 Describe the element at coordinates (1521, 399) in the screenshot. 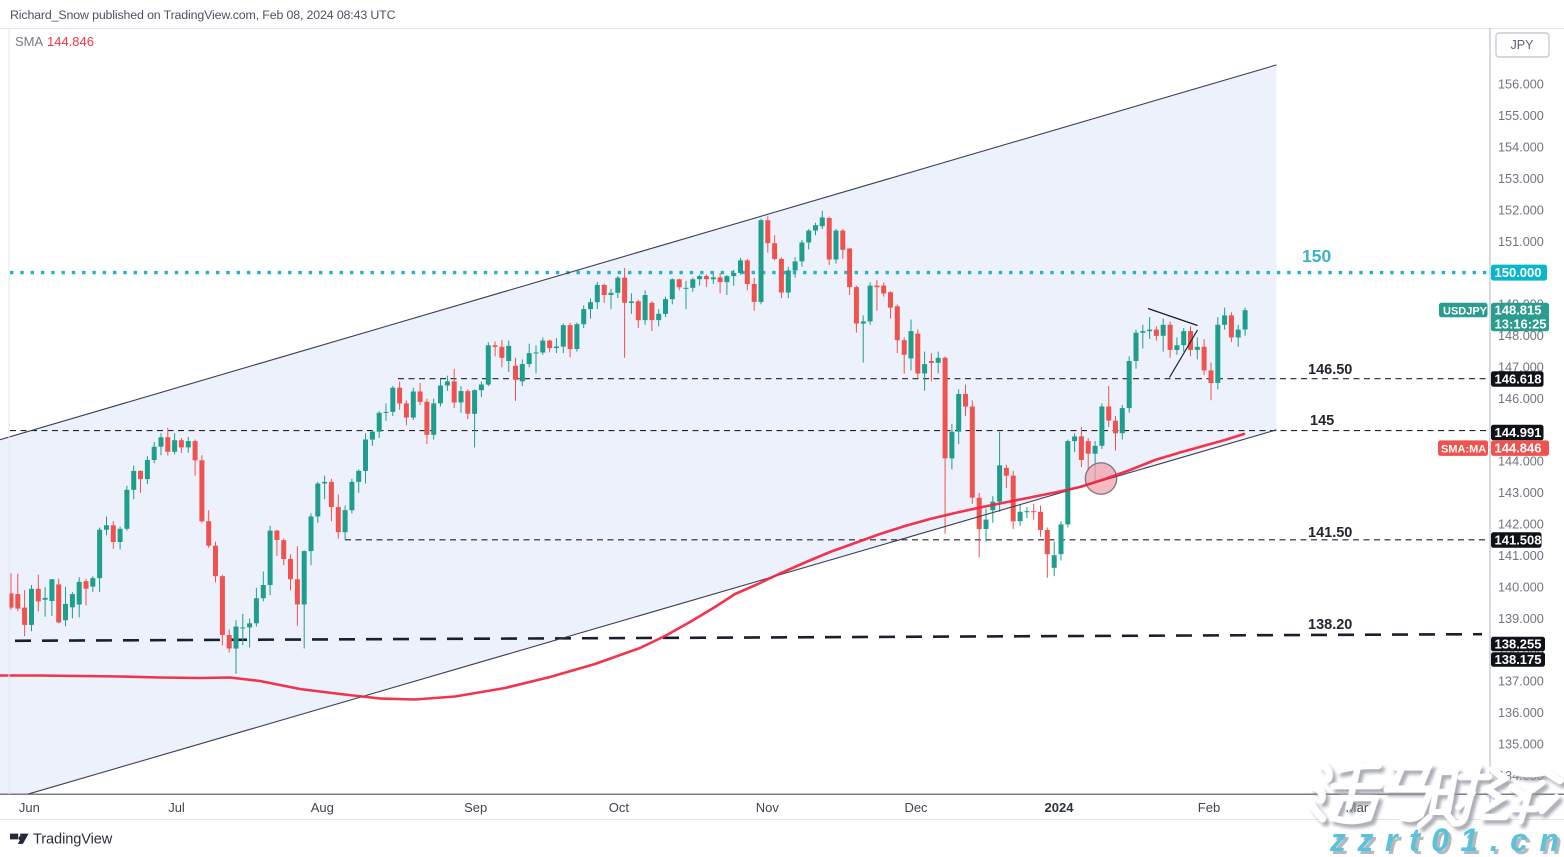

I see `svg-text: 146.000` at that location.